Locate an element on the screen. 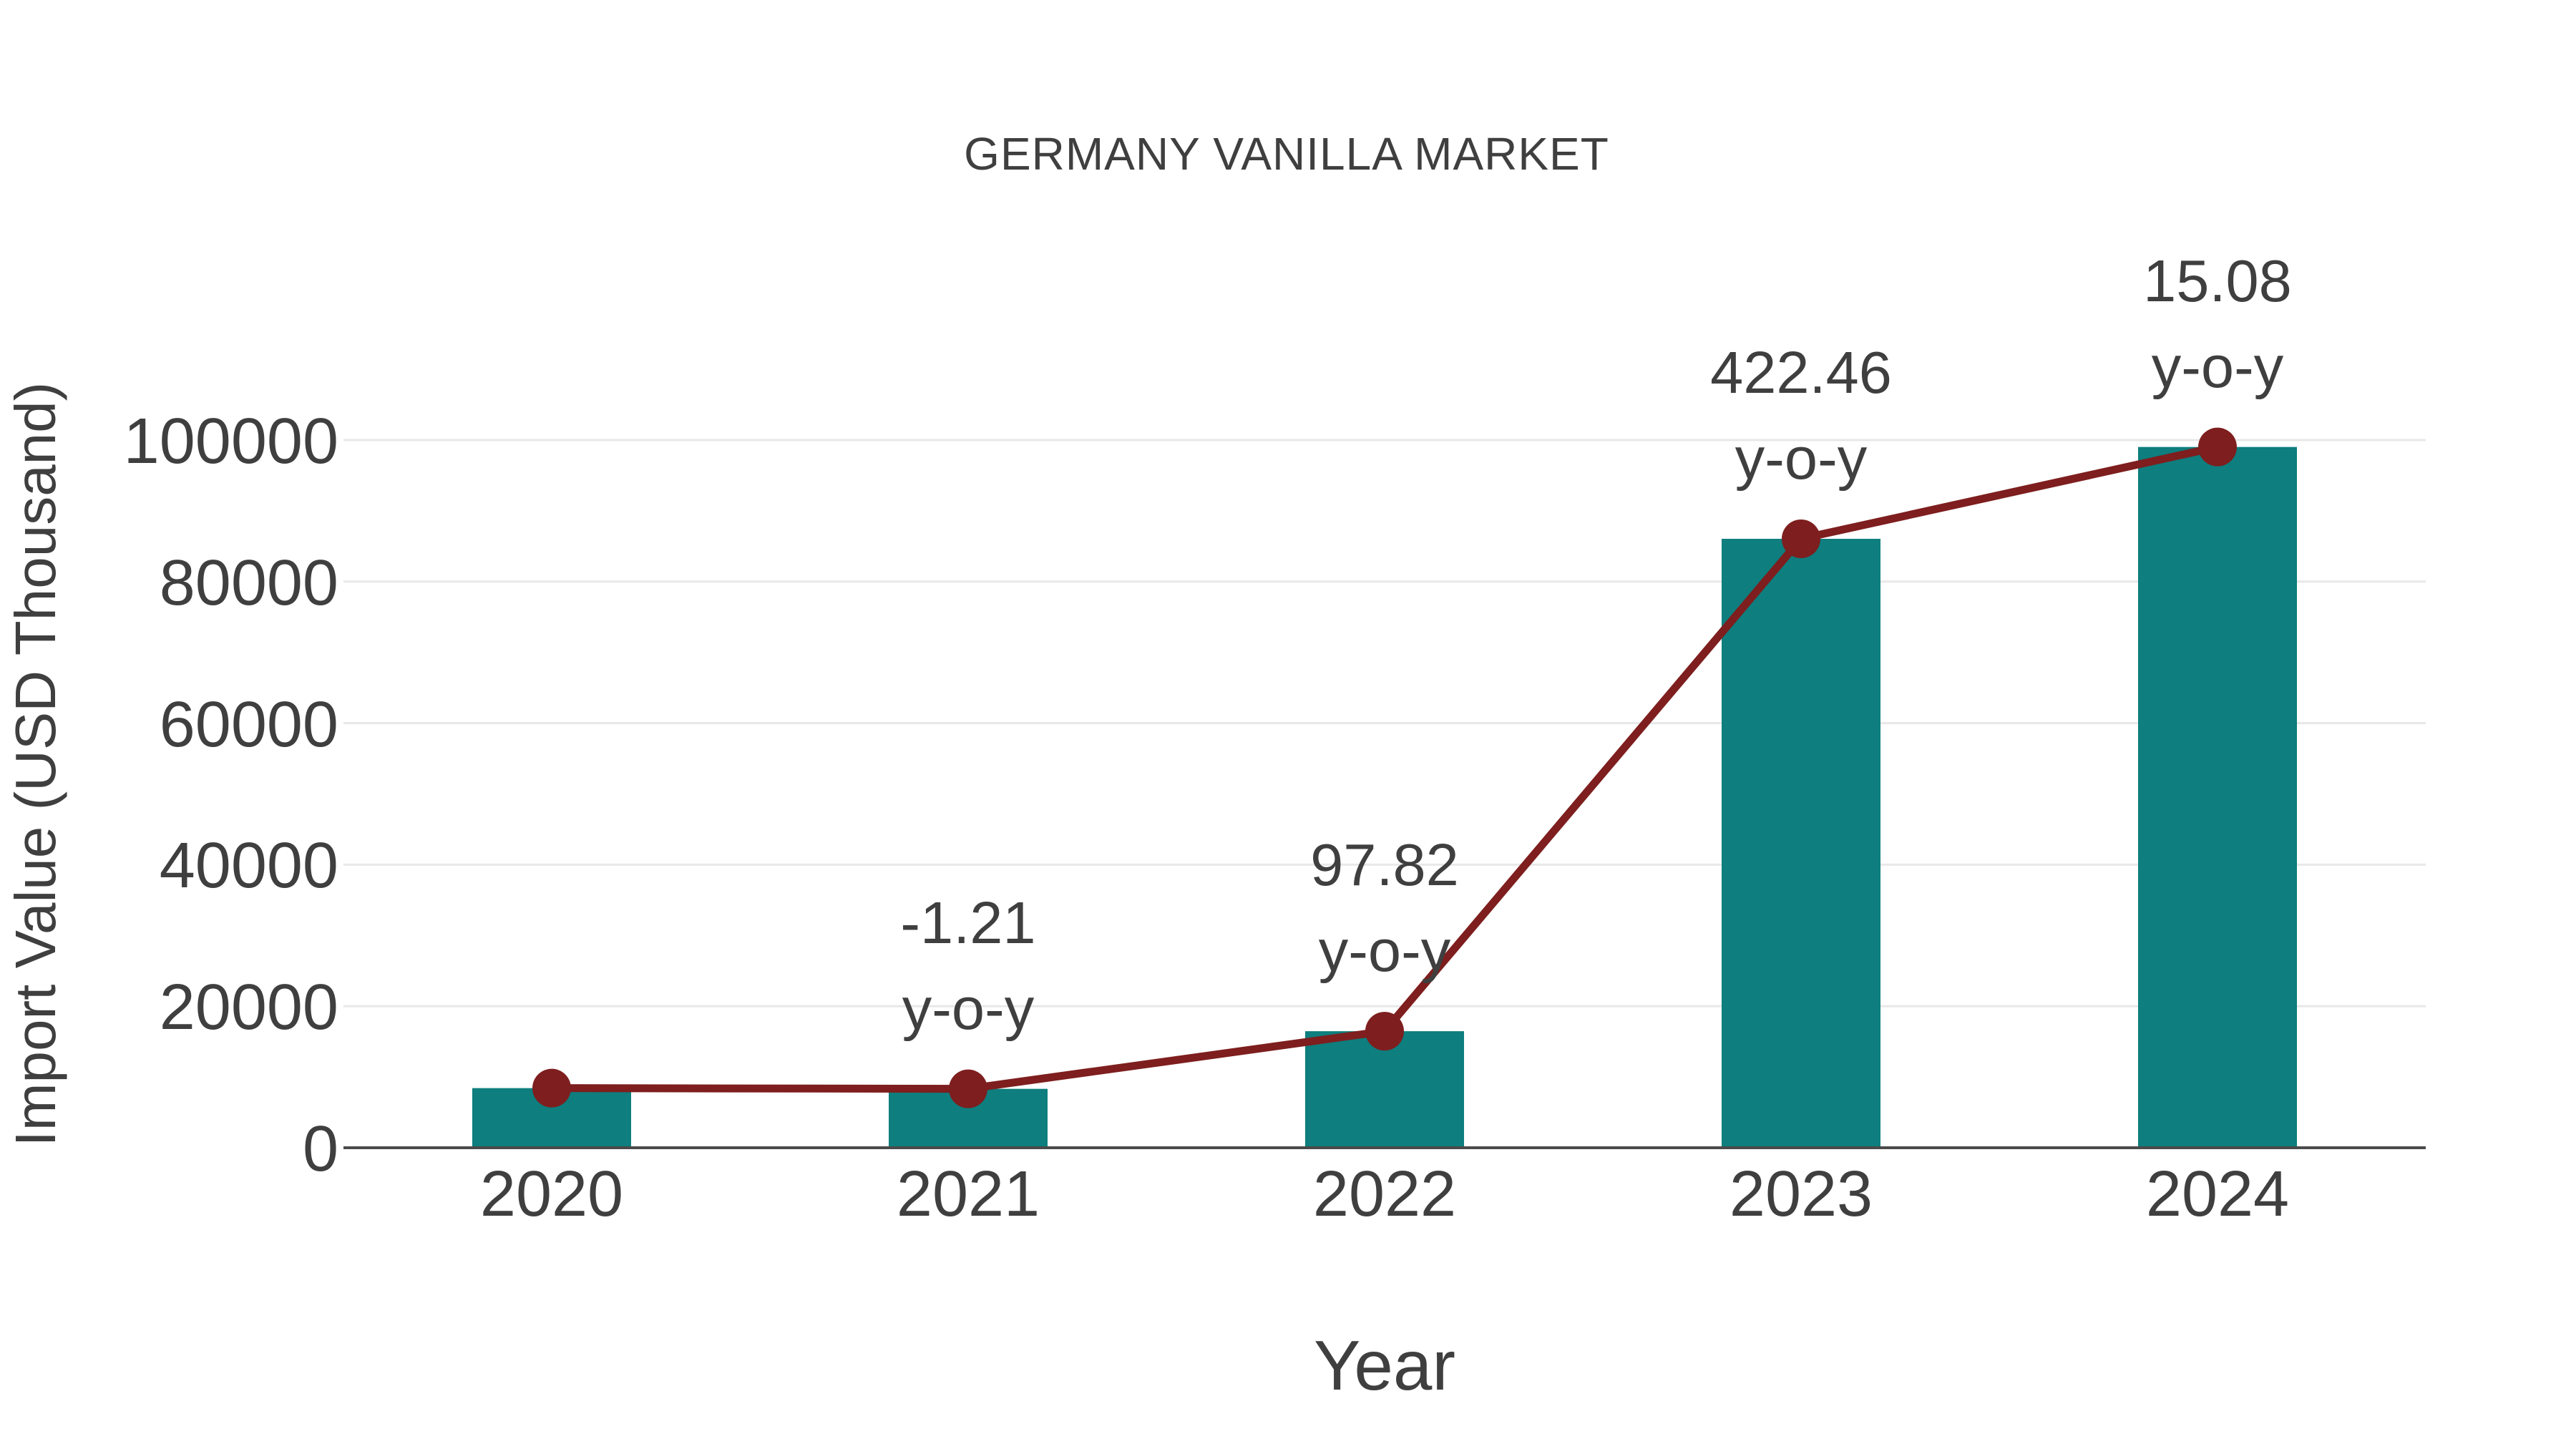 The width and height of the screenshot is (2576, 1449). bar-2023 is located at coordinates (1801, 843).